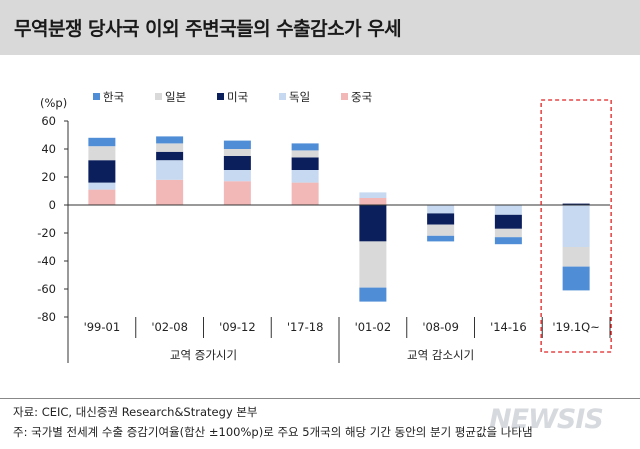 The height and width of the screenshot is (449, 640). Describe the element at coordinates (440, 355) in the screenshot. I see `group-label: 교역 감소시기` at that location.